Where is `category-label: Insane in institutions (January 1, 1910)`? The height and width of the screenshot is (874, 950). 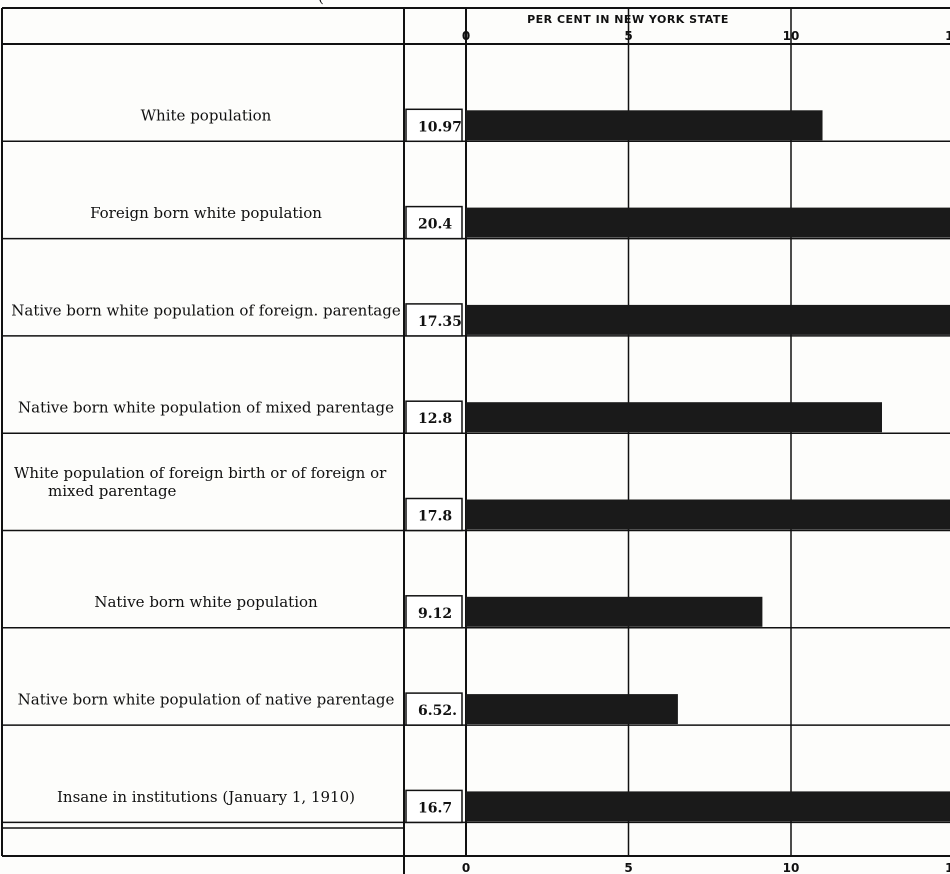 category-label: Insane in institutions (January 1, 1910) is located at coordinates (206, 797).